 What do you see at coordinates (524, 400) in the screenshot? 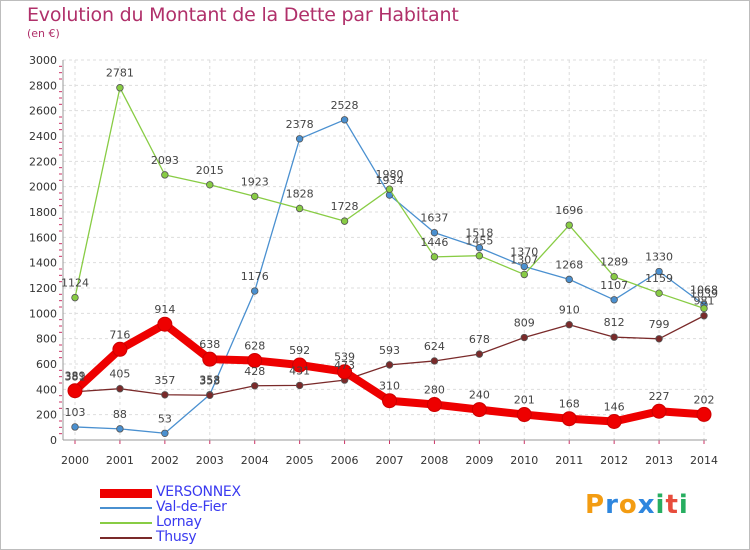
I see `data-label: 201` at bounding box center [524, 400].